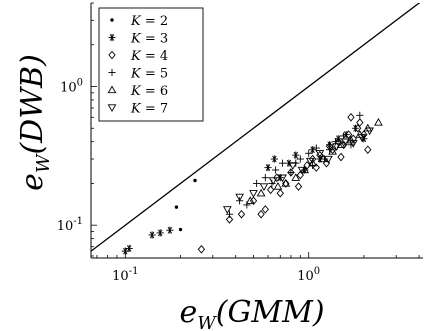 The height and width of the screenshot is (331, 432). Describe the element at coordinates (251, 313) in the screenshot. I see `x-axis-label: eW(GMM)` at that location.